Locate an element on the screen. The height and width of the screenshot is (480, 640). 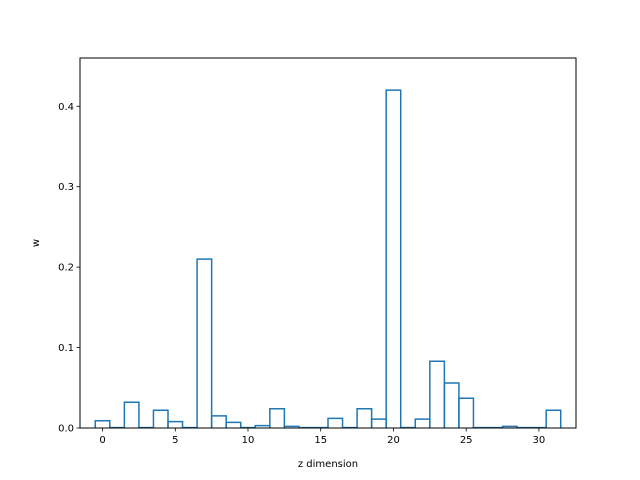
y-tick-label: 0.2 is located at coordinates (66, 268).